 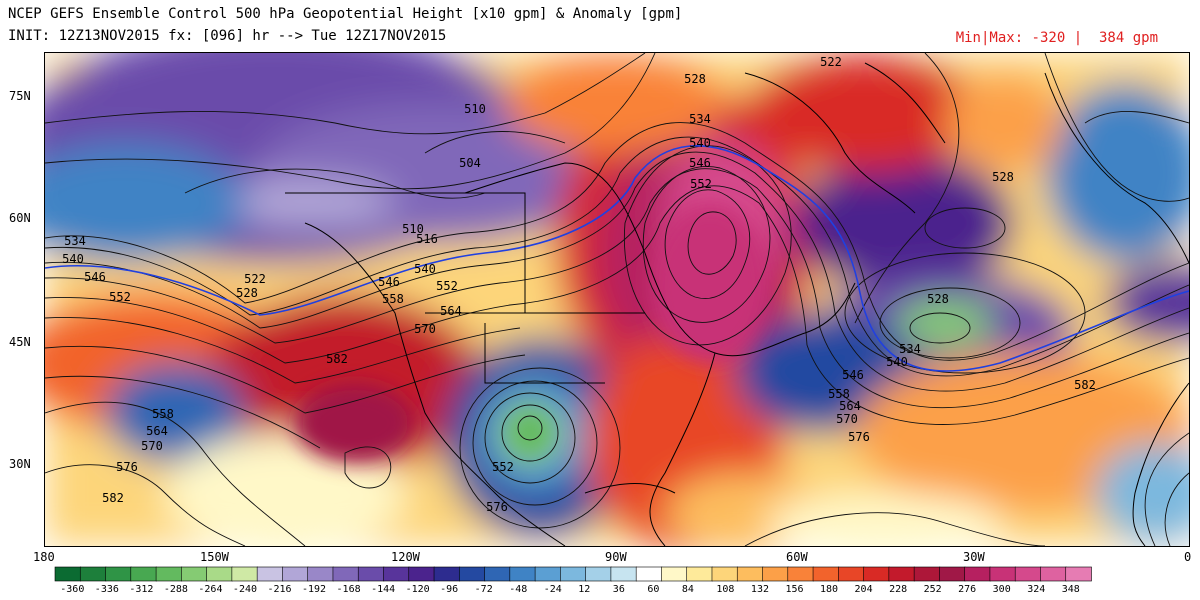 I want to click on colorbar-tick-label: 108, so click(x=725, y=589).